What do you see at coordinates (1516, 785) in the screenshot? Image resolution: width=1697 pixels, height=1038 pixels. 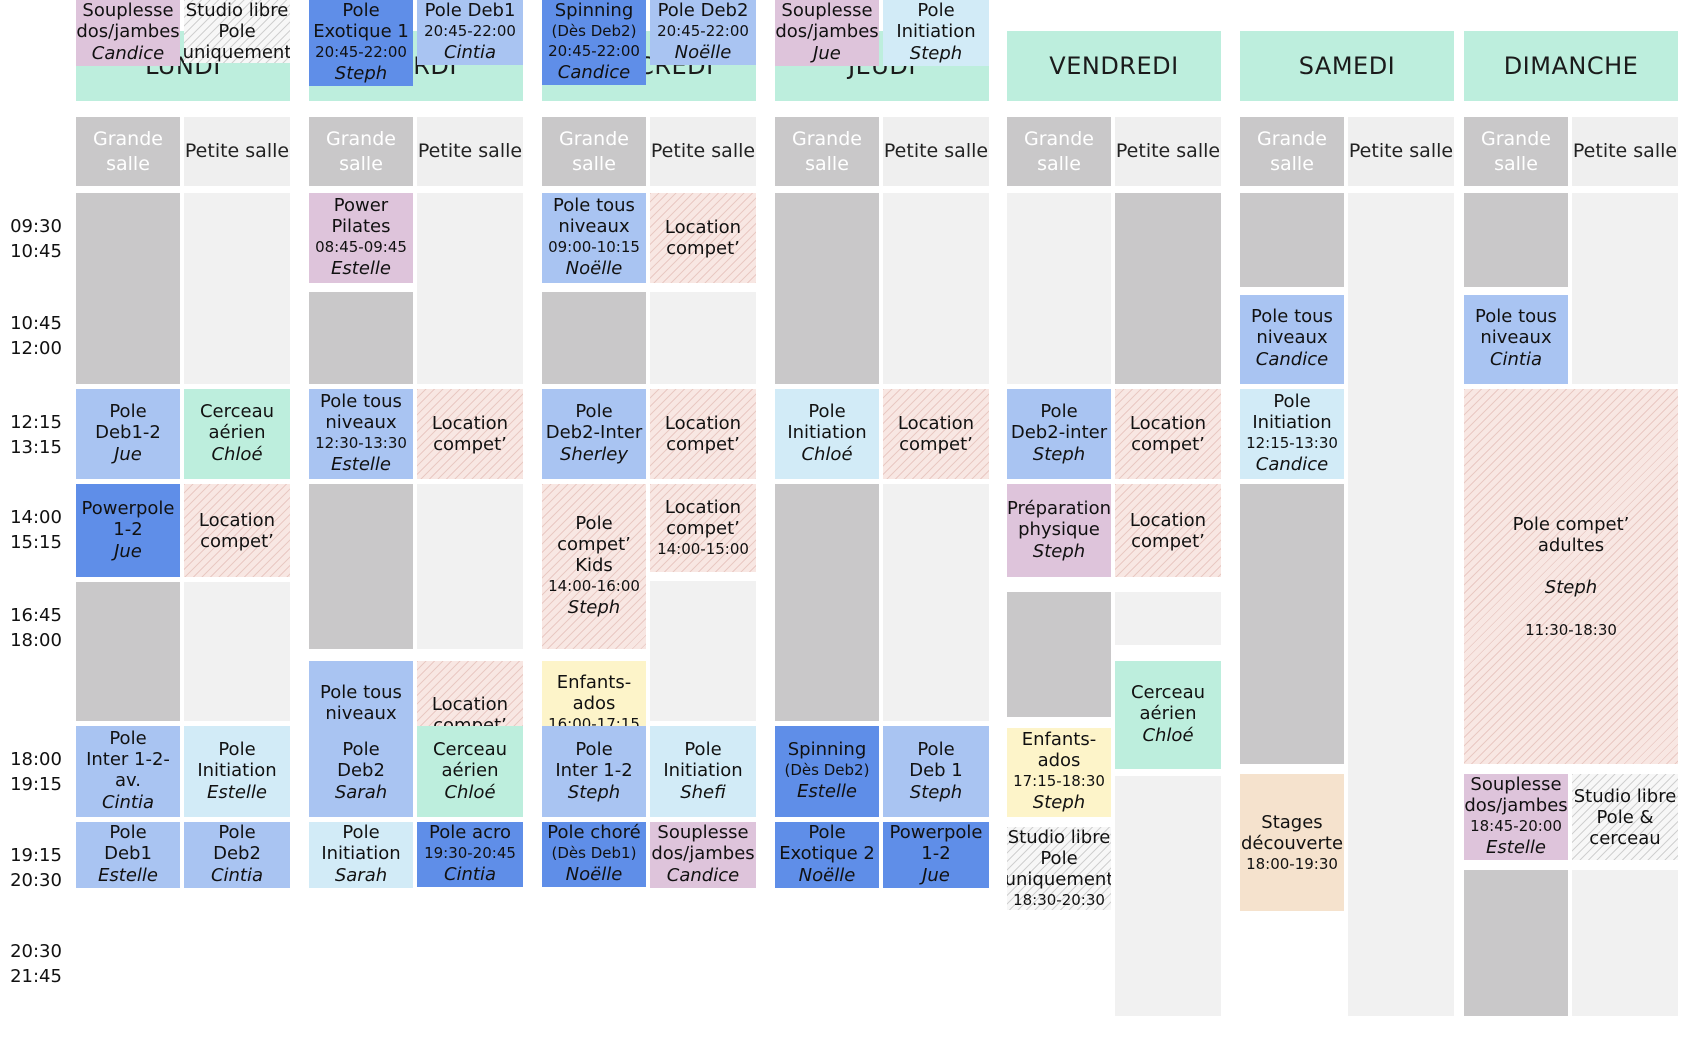 I see `session-title-line: Souplesse` at bounding box center [1516, 785].